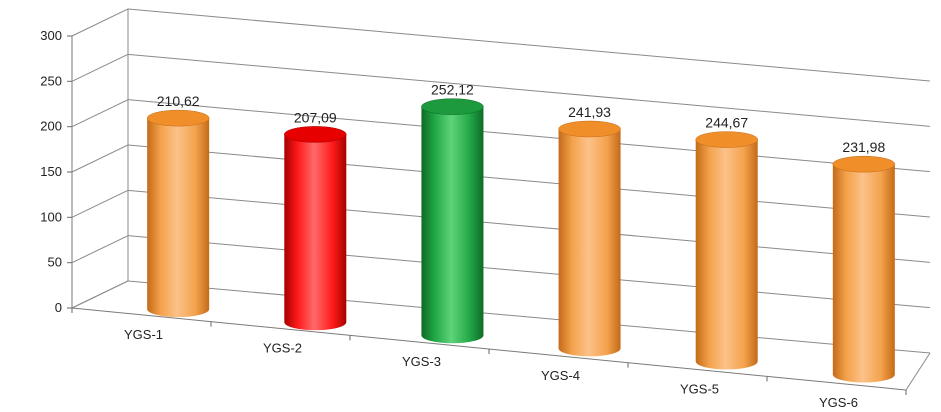 The width and height of the screenshot is (941, 412). What do you see at coordinates (863, 147) in the screenshot?
I see `data-label: 231,98` at bounding box center [863, 147].